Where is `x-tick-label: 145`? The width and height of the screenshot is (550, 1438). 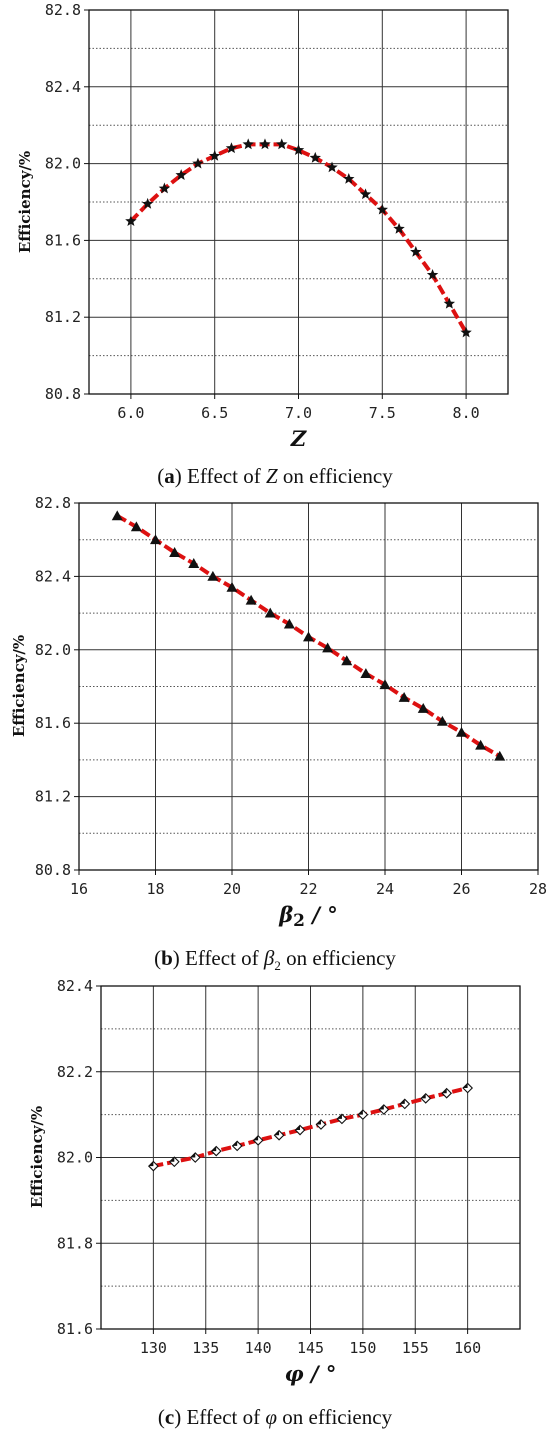
x-tick-label: 145 is located at coordinates (310, 1348).